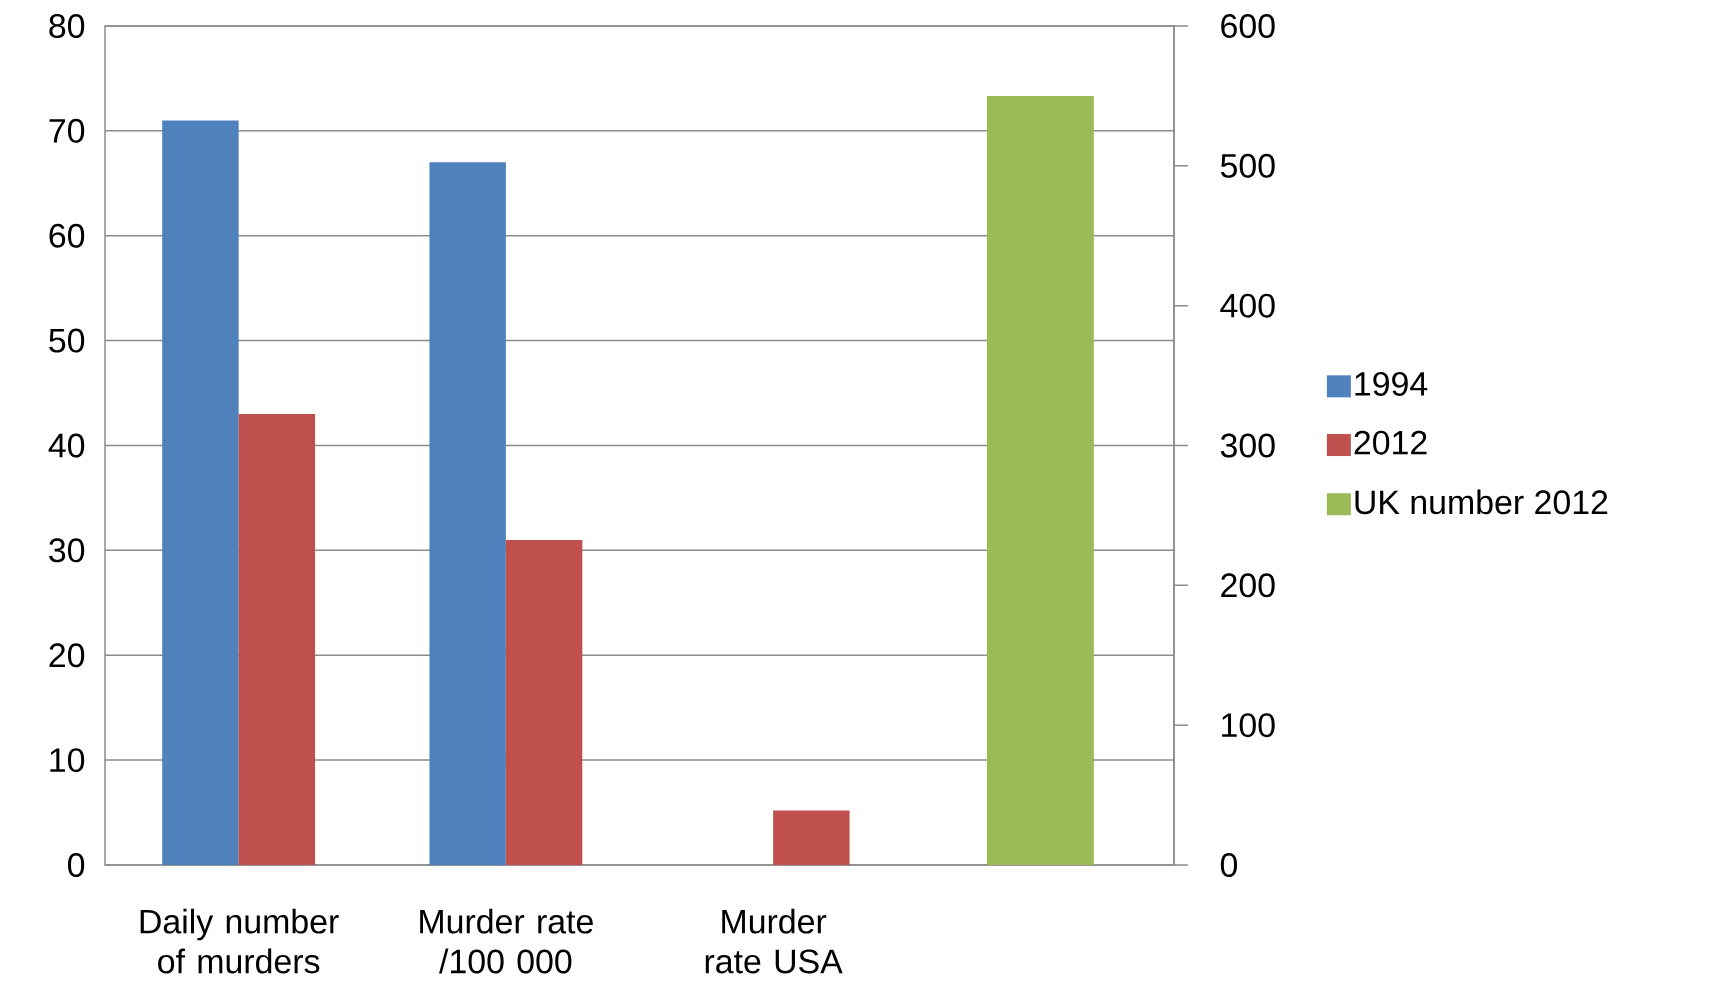  Describe the element at coordinates (67, 340) in the screenshot. I see `y-tick-label: 50` at that location.